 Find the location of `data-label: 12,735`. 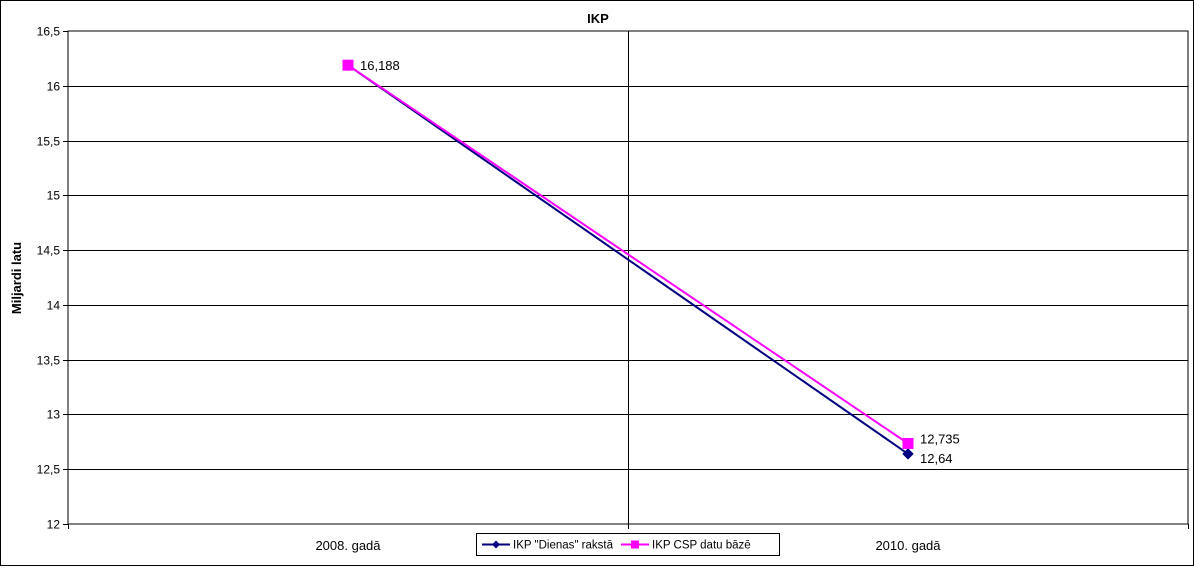

data-label: 12,735 is located at coordinates (940, 438).